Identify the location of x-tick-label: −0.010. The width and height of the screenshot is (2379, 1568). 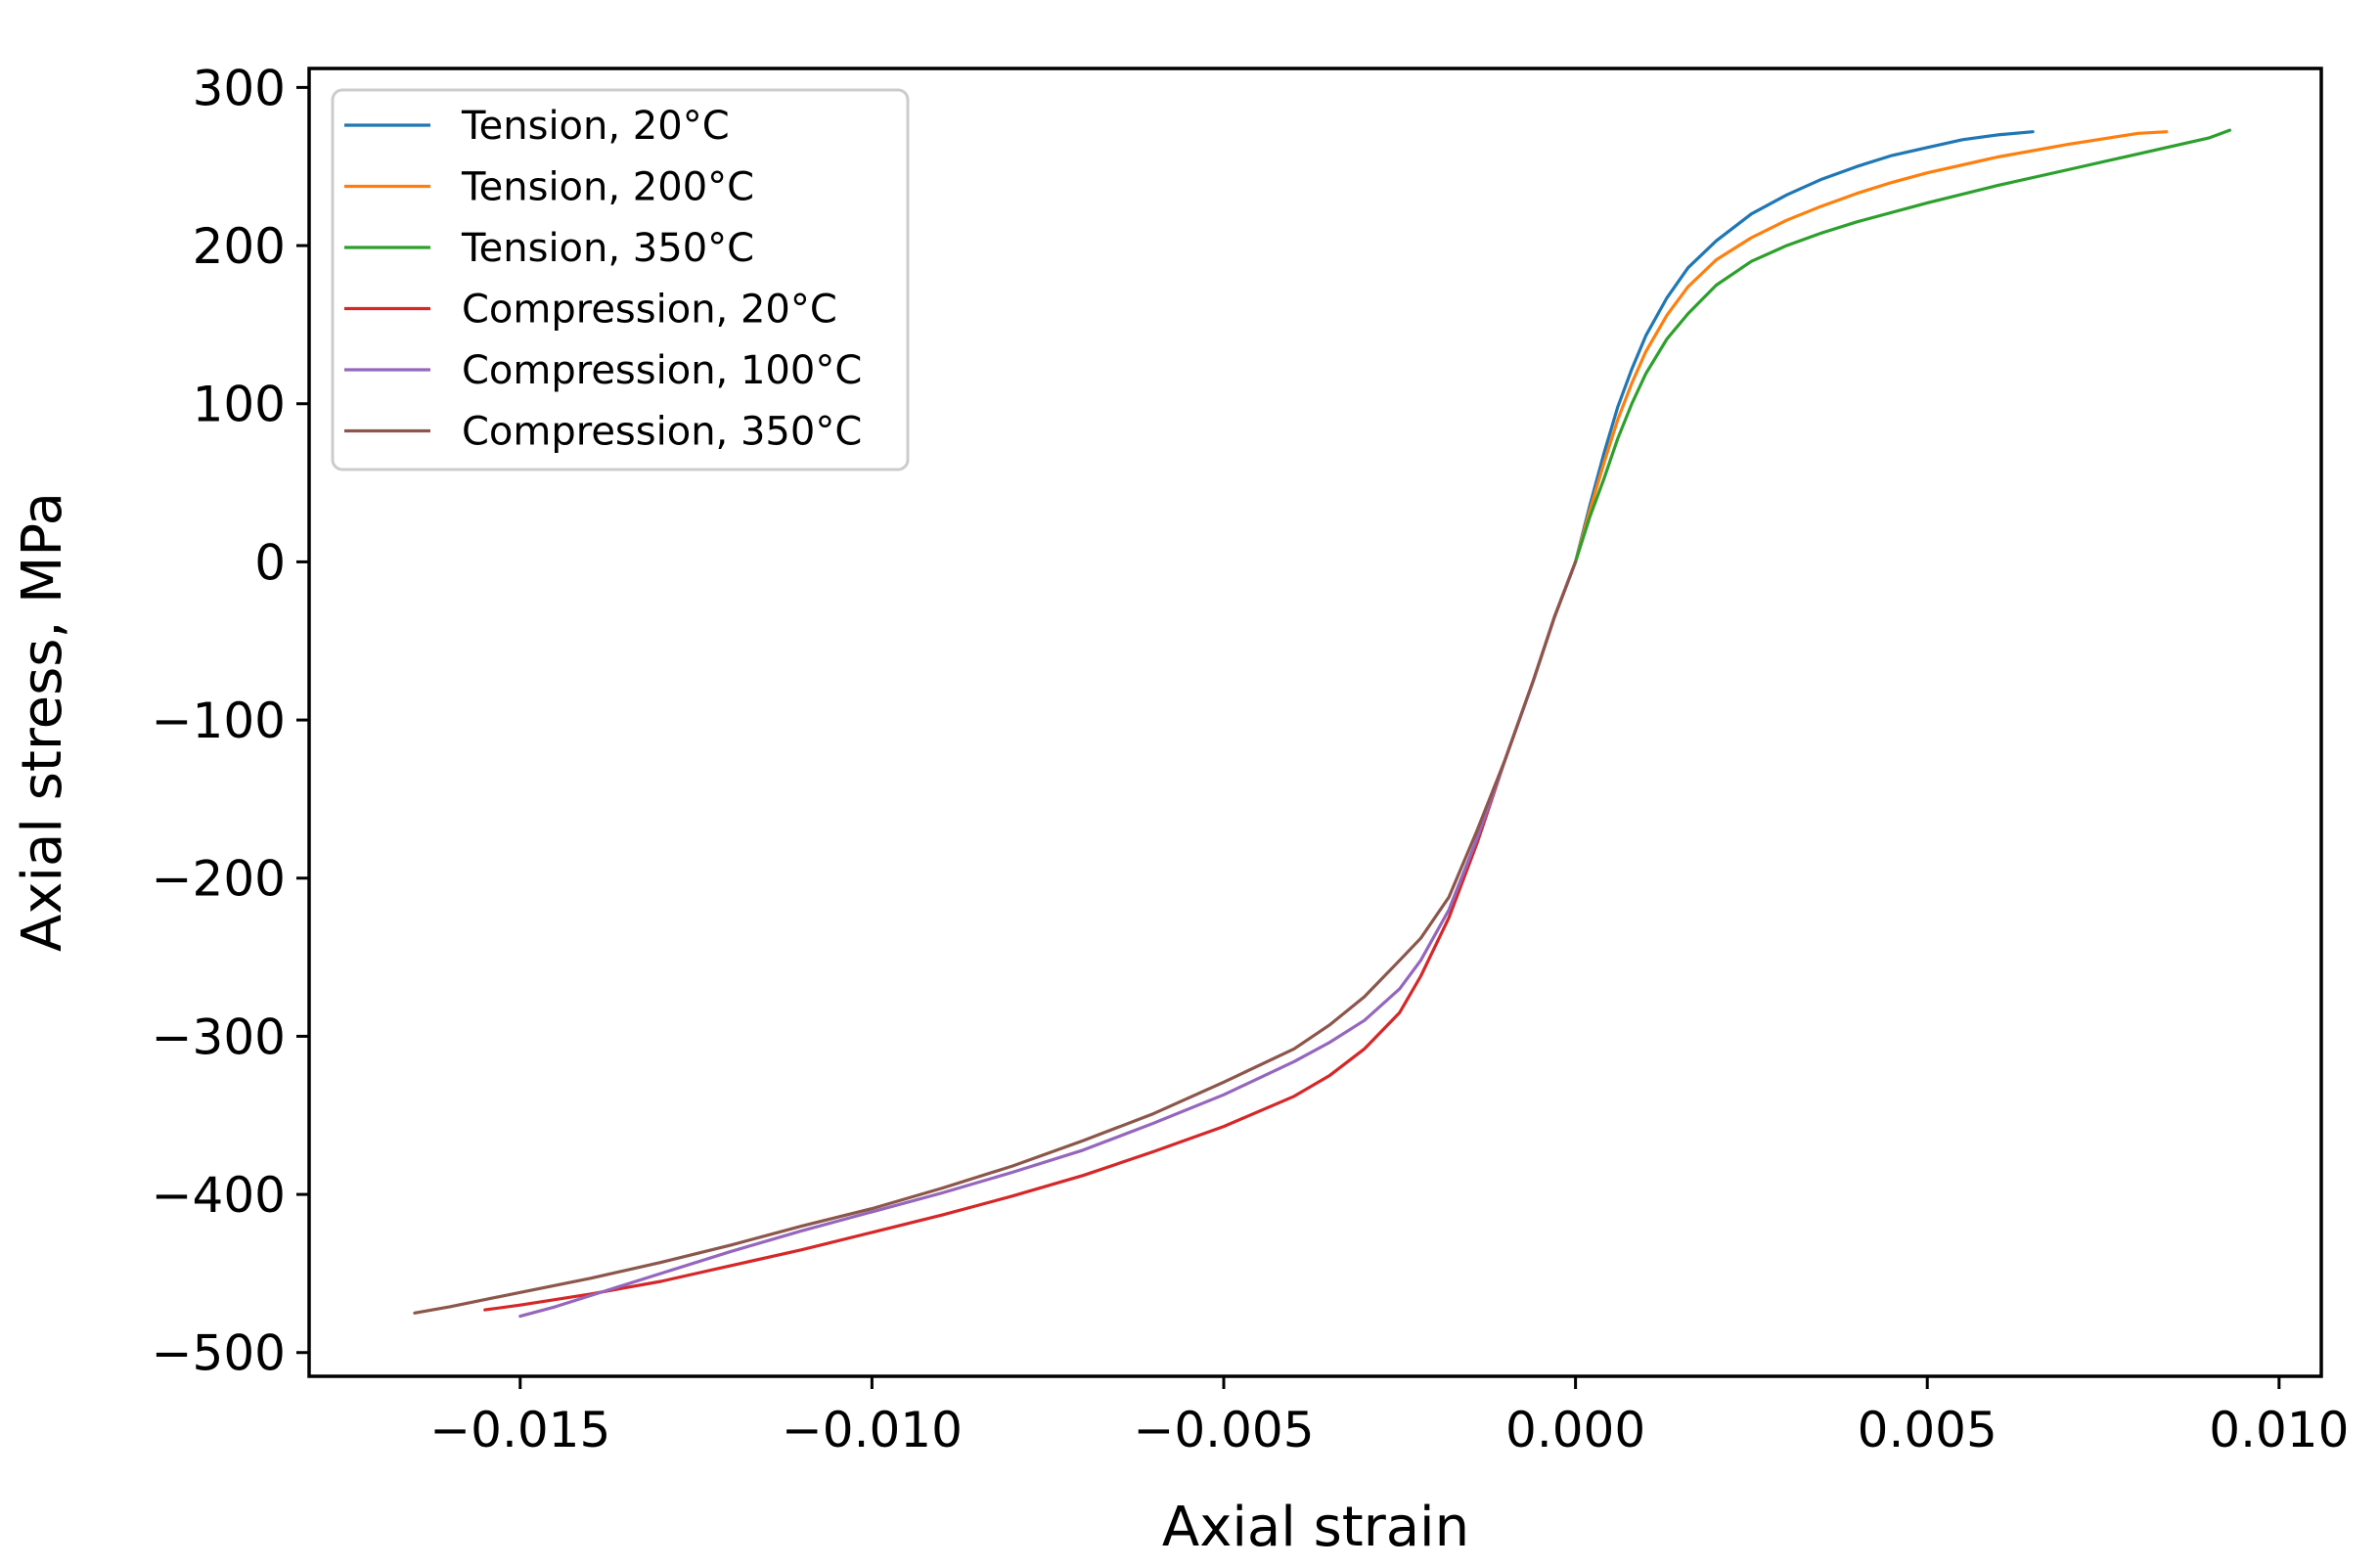
(873, 1430).